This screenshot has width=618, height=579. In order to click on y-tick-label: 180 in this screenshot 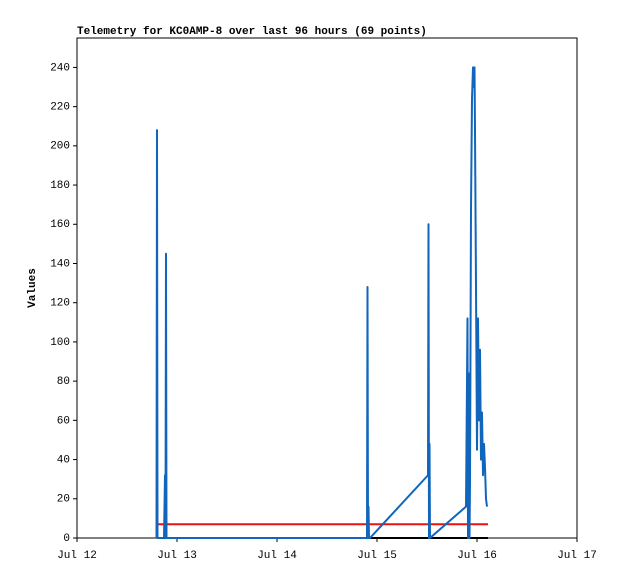, I will do `click(60, 186)`.